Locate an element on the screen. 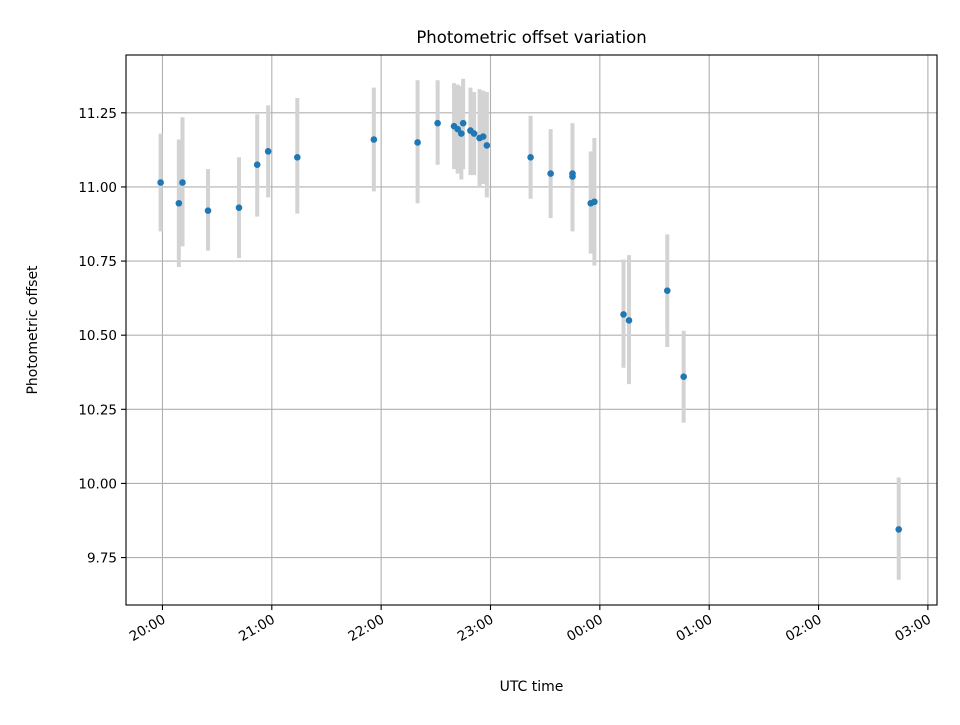 Image resolution: width=960 pixels, height=725 pixels. y-tick-label: 10.50 is located at coordinates (97, 336).